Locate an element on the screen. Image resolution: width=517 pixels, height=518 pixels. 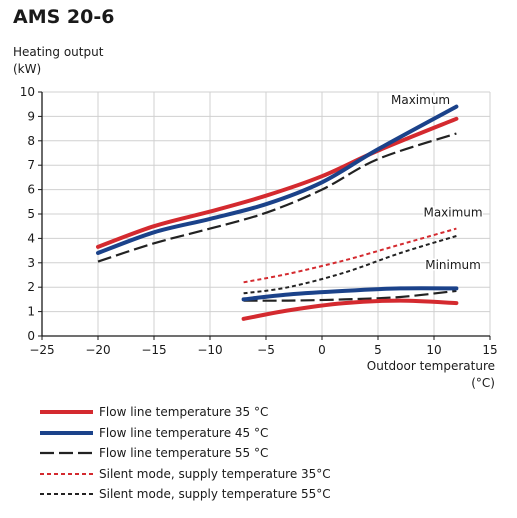
y-tick-label: 9 is located at coordinates (31, 116).